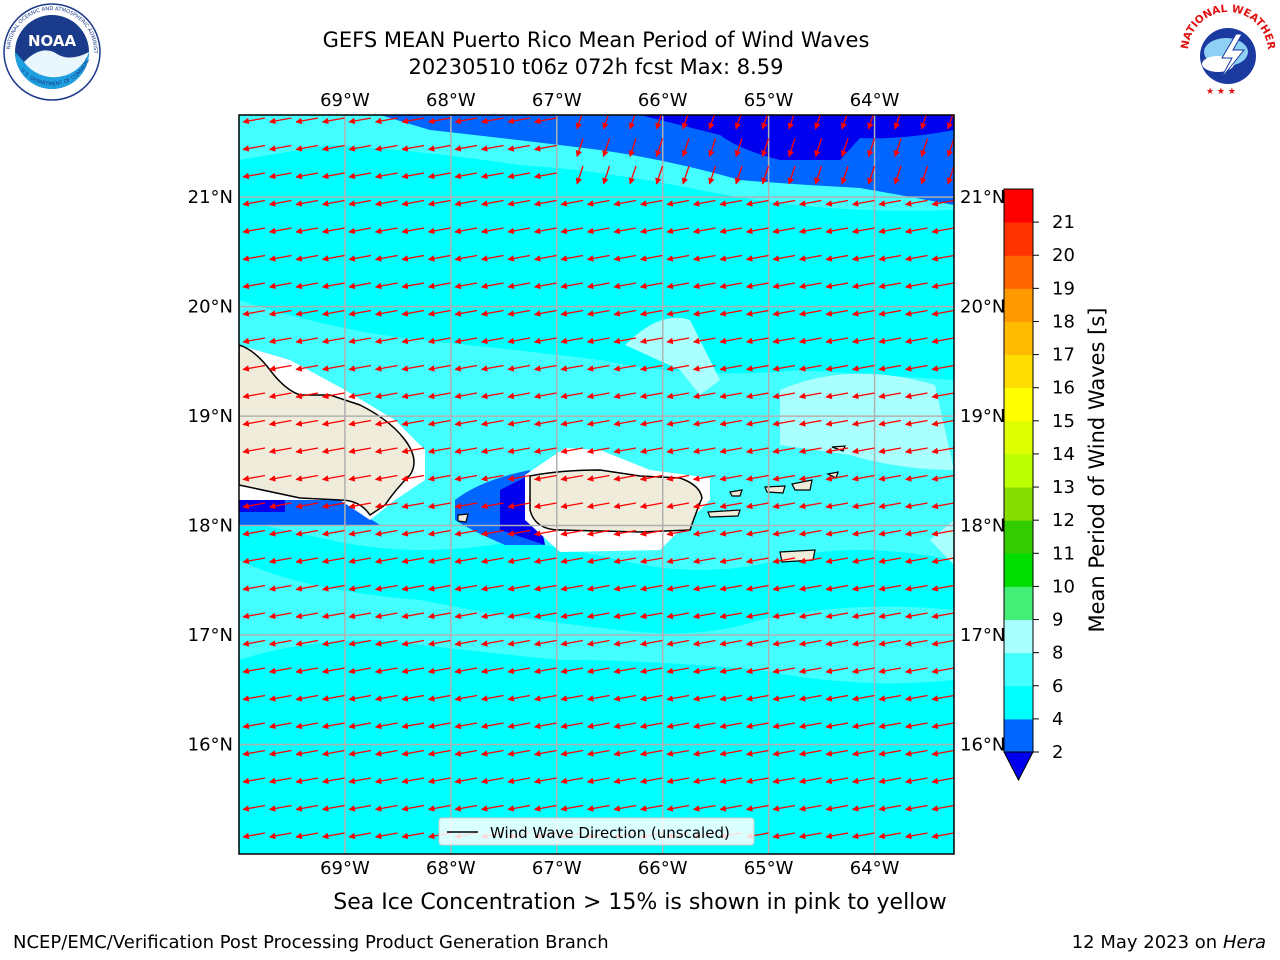 This screenshot has width=1280, height=960. I want to click on colorbar-tick-label: 21, so click(1063, 222).